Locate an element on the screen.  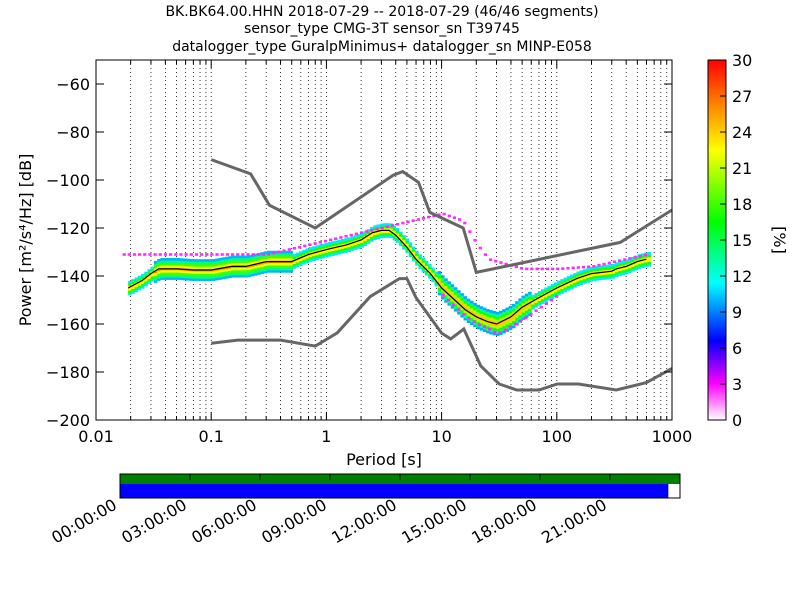
x-tick-label: 0.01 is located at coordinates (96, 436).